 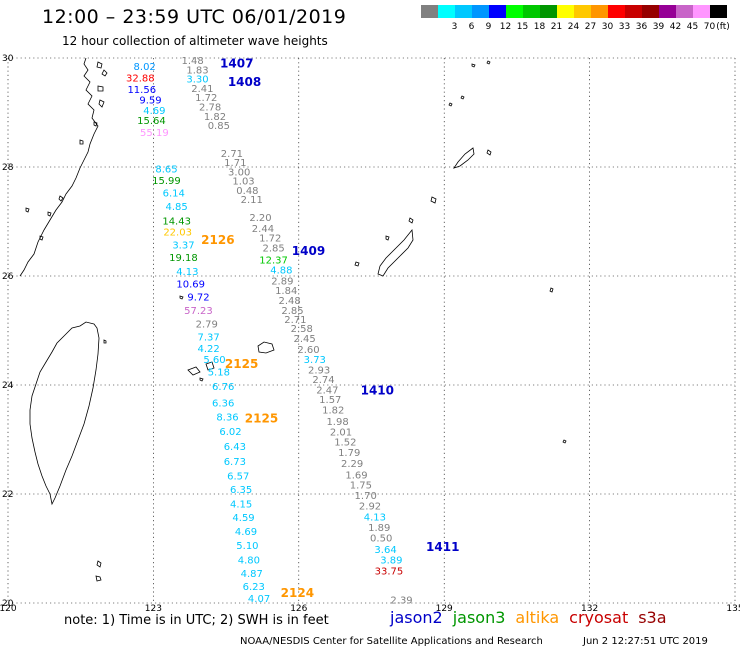 What do you see at coordinates (297, 593) in the screenshot?
I see `pass-number-label: 2124` at bounding box center [297, 593].